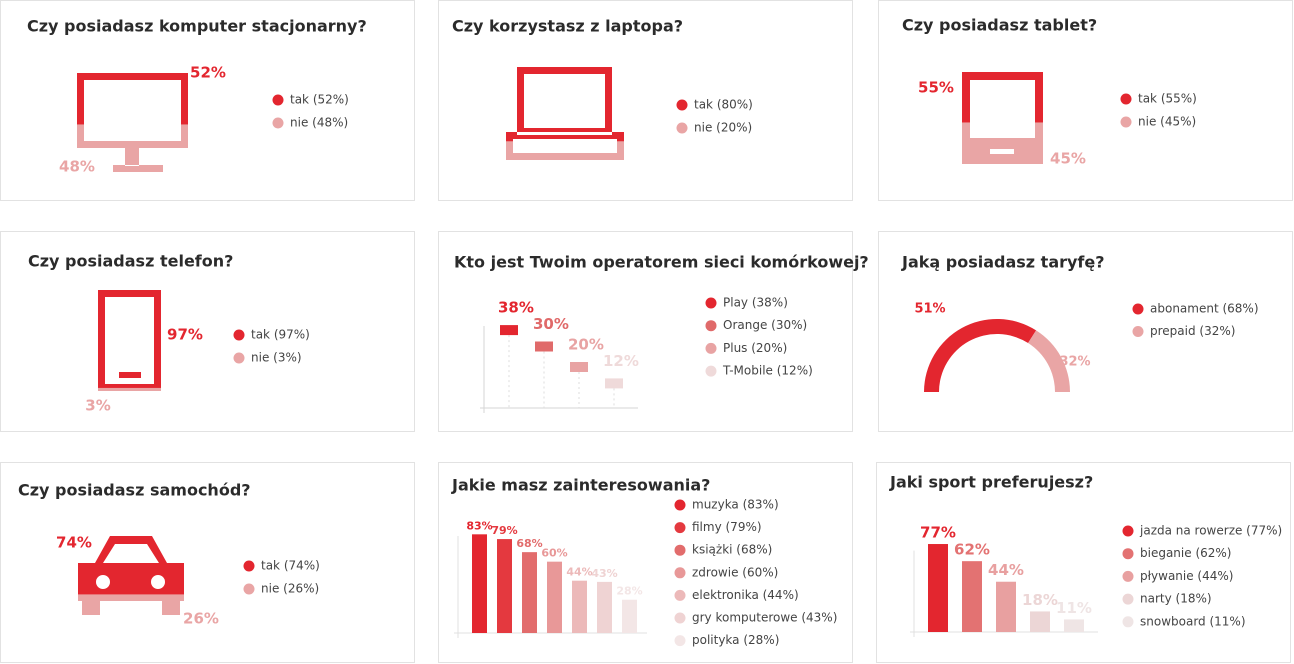 Image resolution: width=1294 pixels, height=664 pixels. I want to click on value-label: 12%, so click(621, 361).